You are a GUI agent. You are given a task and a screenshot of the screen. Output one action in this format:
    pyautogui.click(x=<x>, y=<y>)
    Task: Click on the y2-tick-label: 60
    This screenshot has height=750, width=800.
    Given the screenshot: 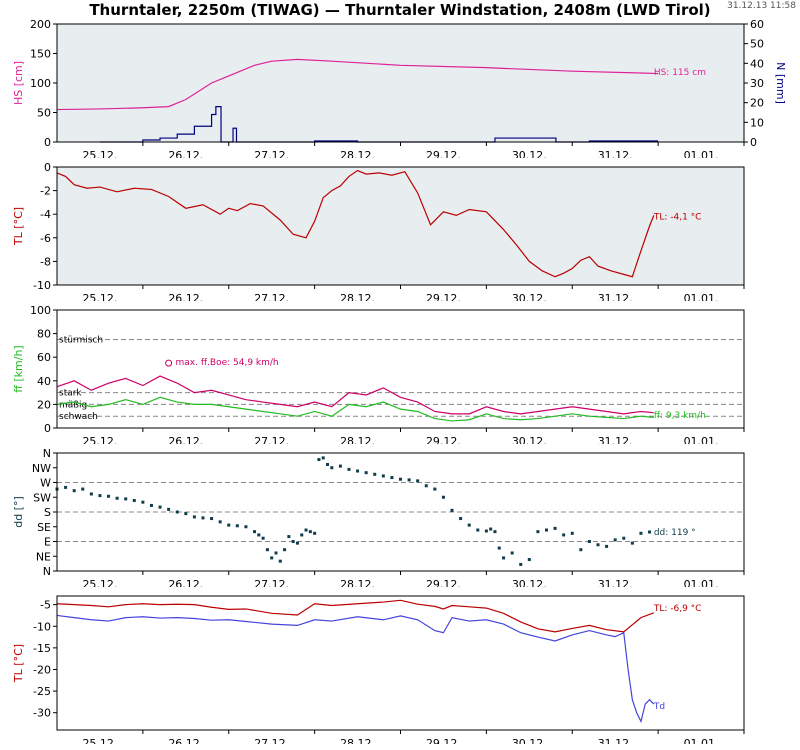 What is the action you would take?
    pyautogui.click(x=757, y=25)
    